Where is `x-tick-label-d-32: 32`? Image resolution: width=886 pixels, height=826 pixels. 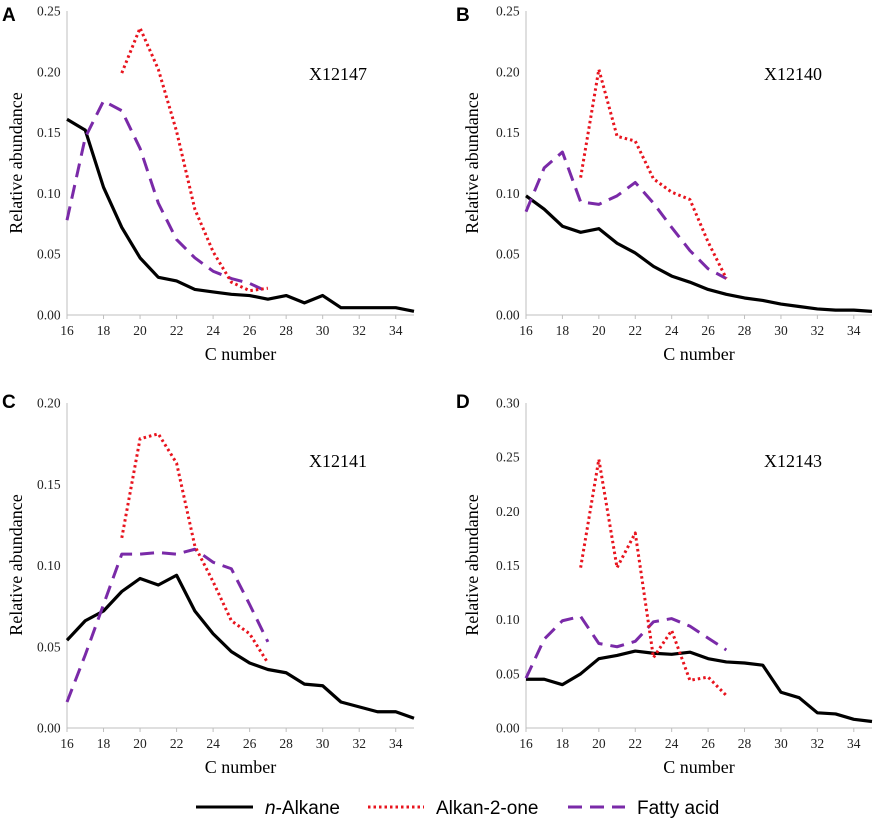
x-tick-label-d-32: 32 is located at coordinates (818, 743).